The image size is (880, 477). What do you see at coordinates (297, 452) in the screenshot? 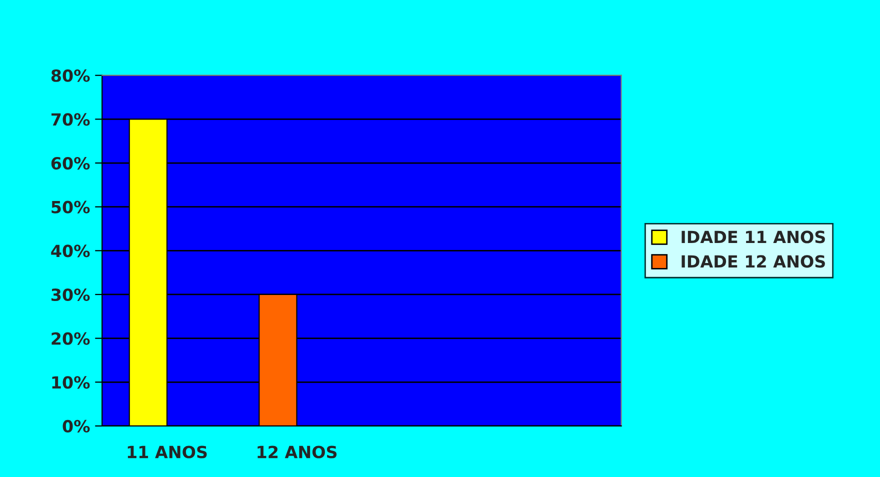
I see `x-tick-label: 12 ANOS` at bounding box center [297, 452].